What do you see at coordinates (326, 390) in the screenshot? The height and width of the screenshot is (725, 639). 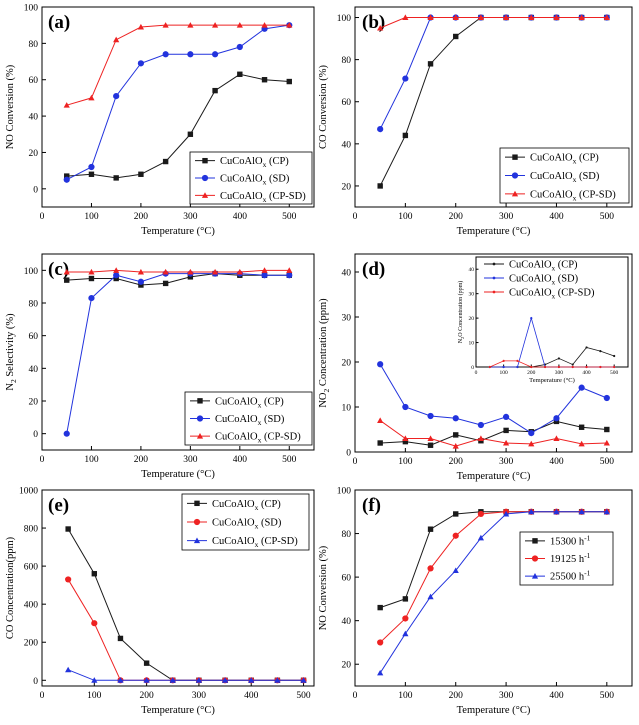 I see `y-axis-label-sub: 2` at bounding box center [326, 390].